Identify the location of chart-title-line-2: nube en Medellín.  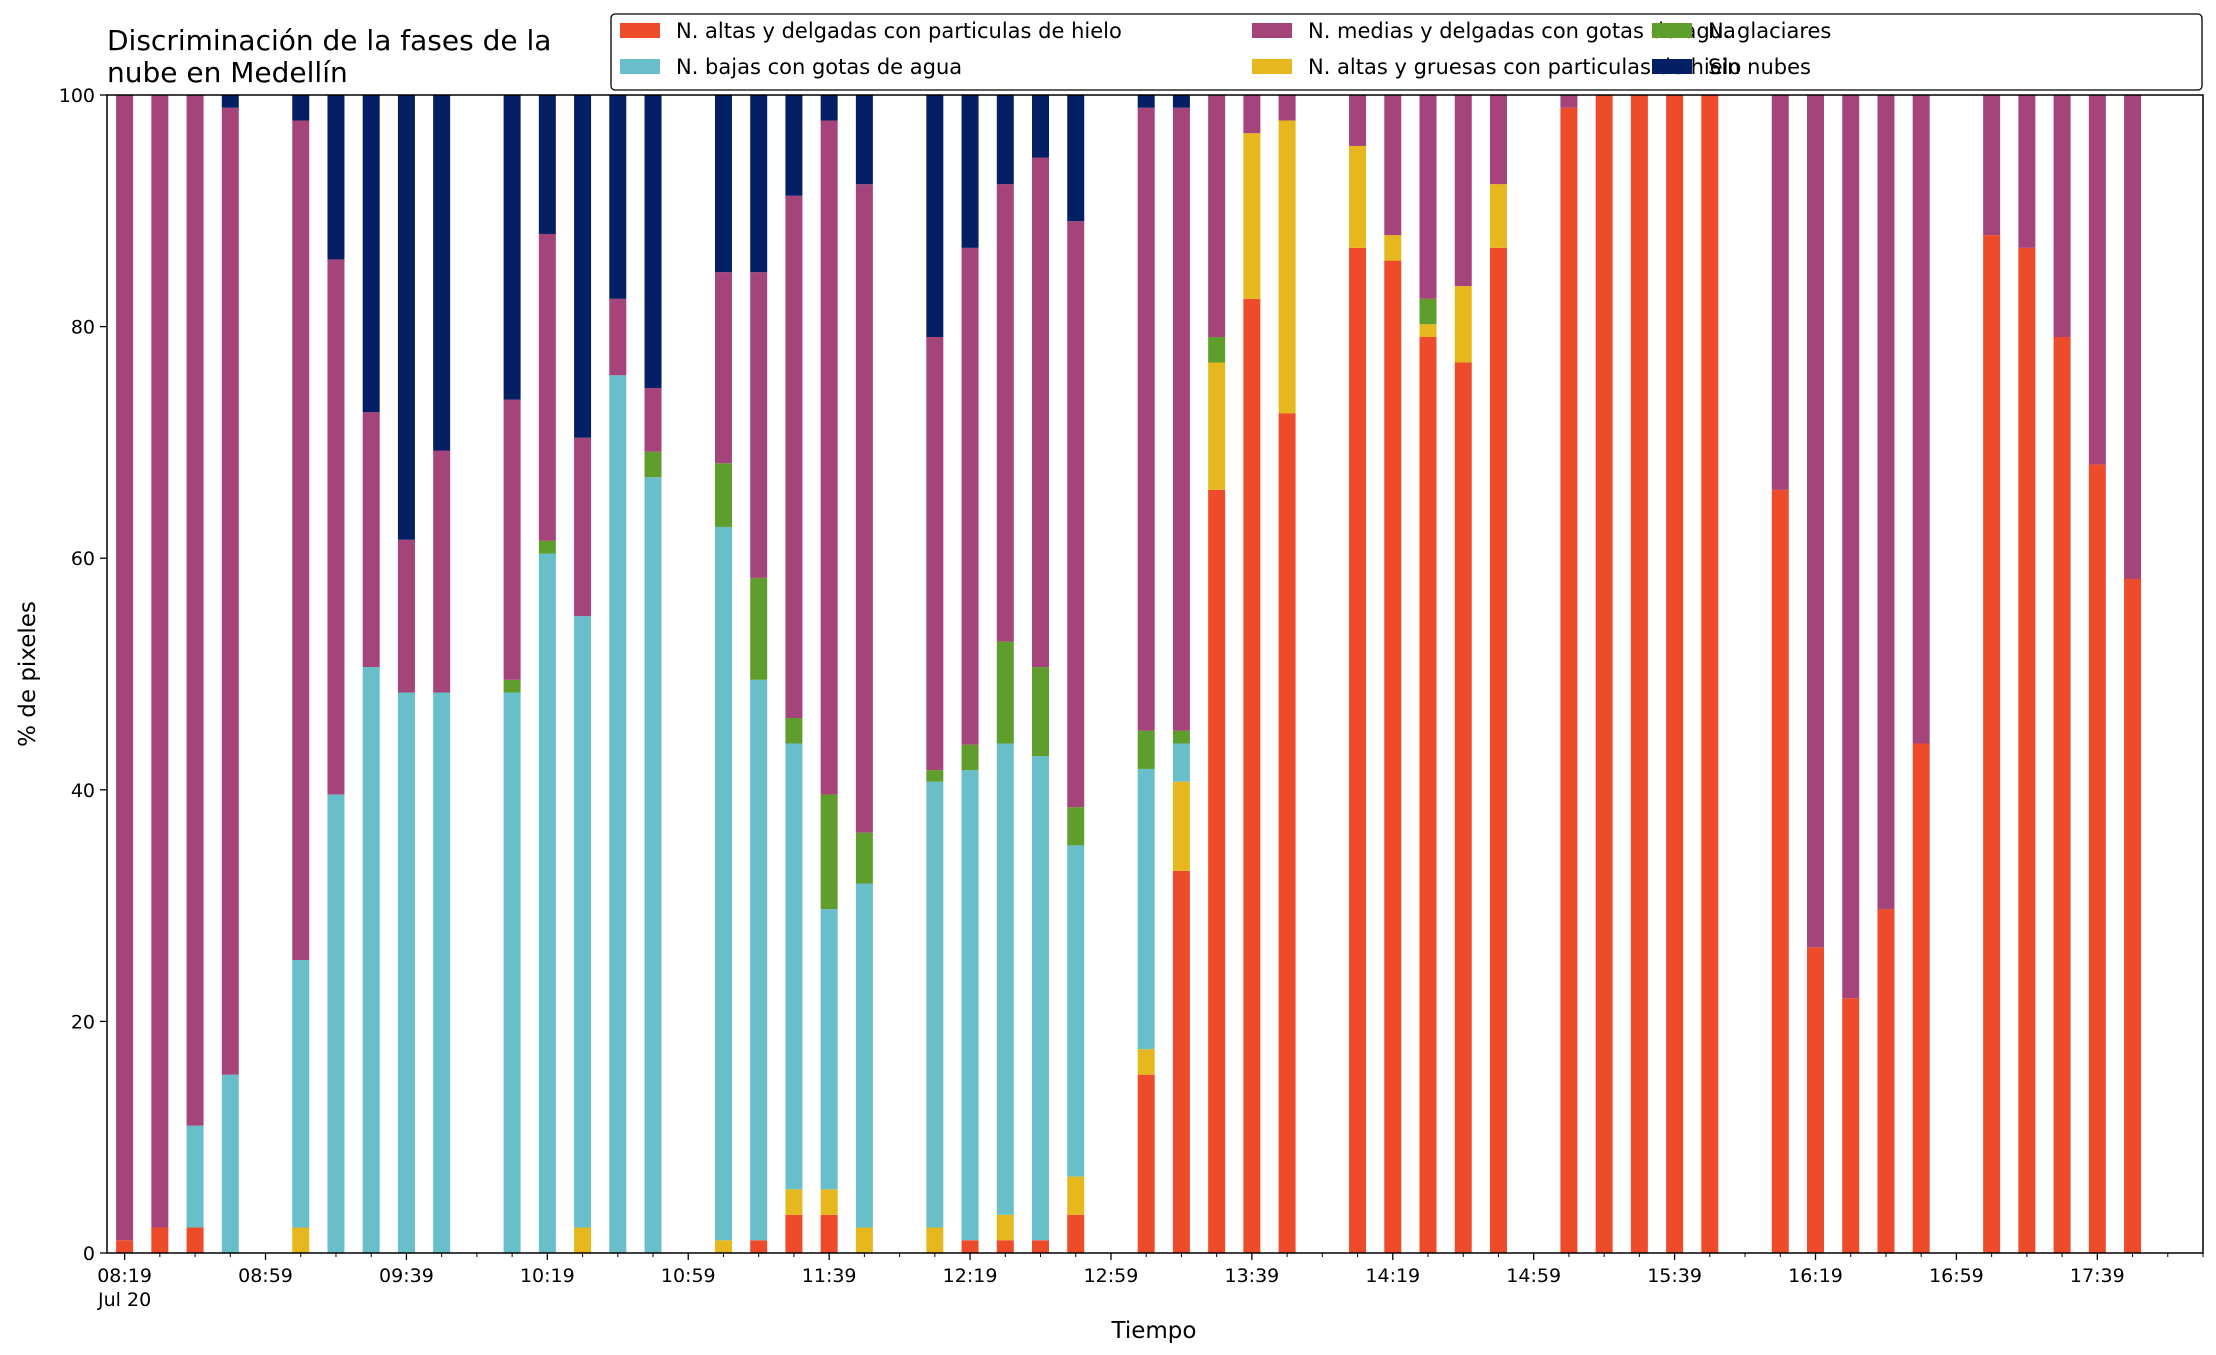
(227, 72).